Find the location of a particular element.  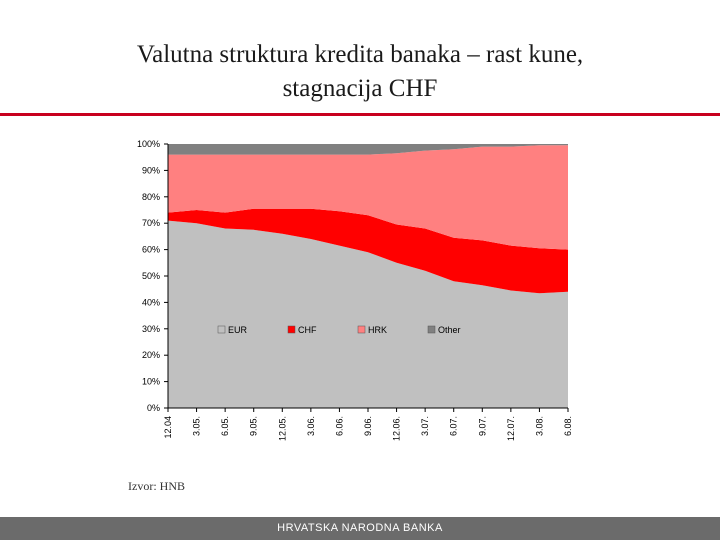

y-tick-label: 80% is located at coordinates (151, 197).